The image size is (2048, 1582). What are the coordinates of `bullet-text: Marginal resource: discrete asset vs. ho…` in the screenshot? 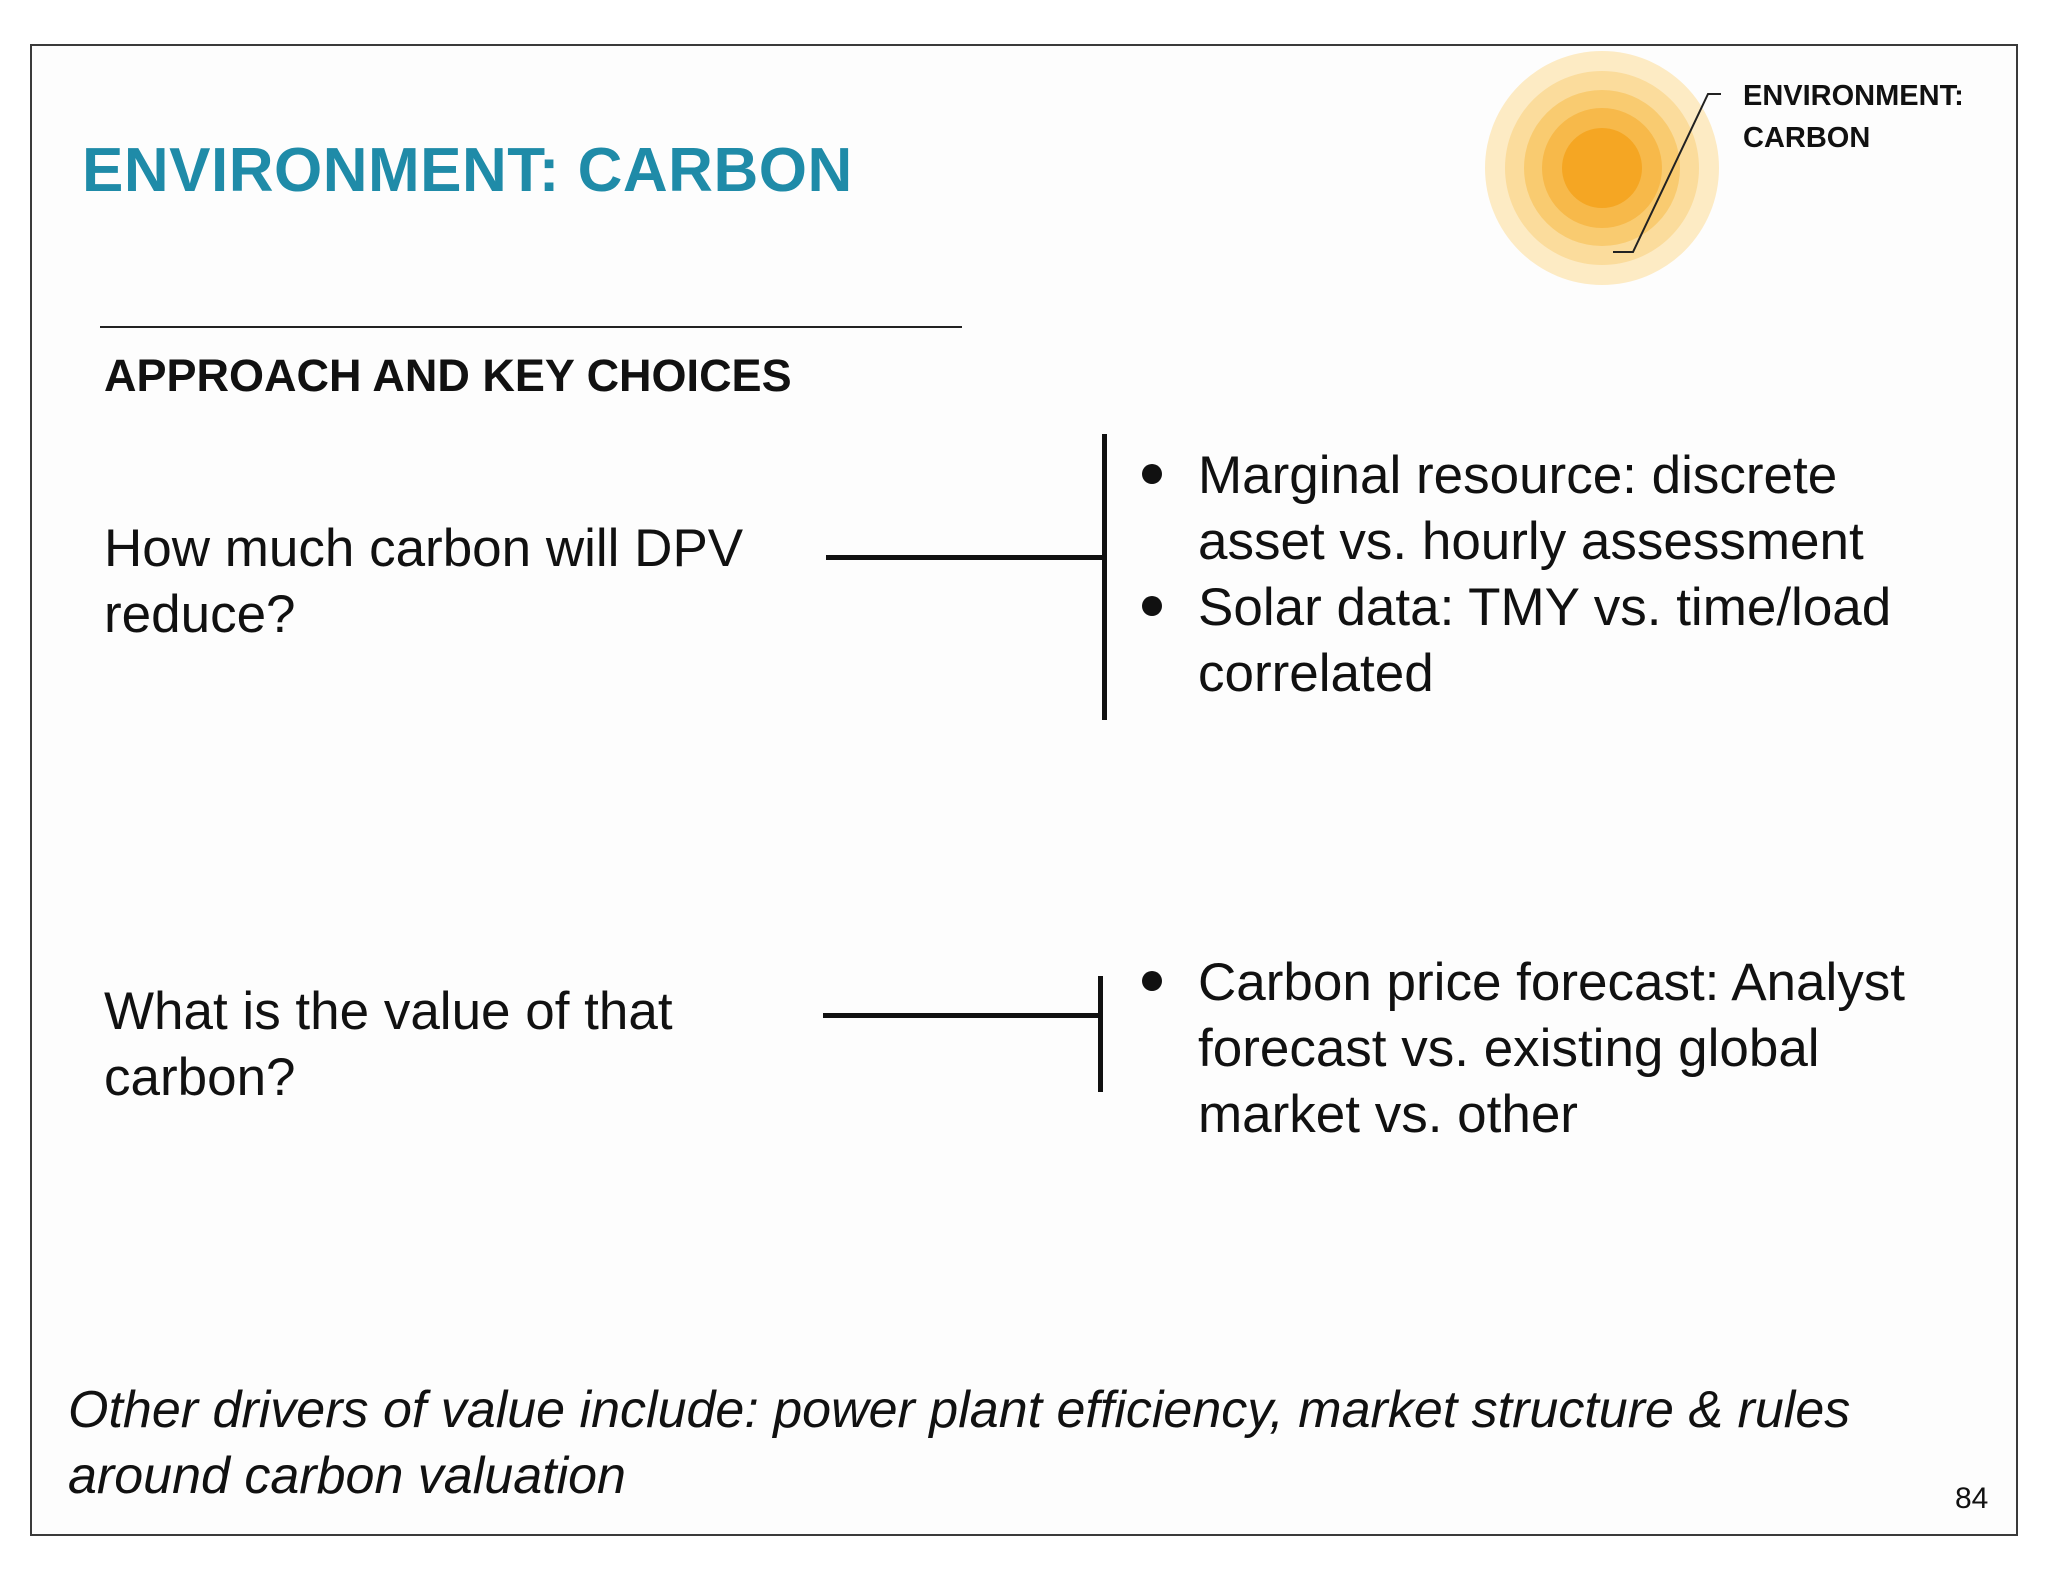 It's located at (1531, 508).